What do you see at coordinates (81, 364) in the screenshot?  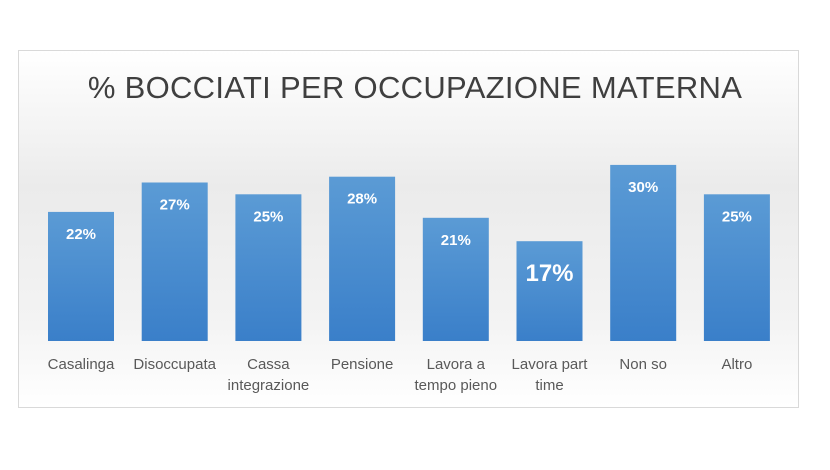 I see `category-label-0: Casalinga` at bounding box center [81, 364].